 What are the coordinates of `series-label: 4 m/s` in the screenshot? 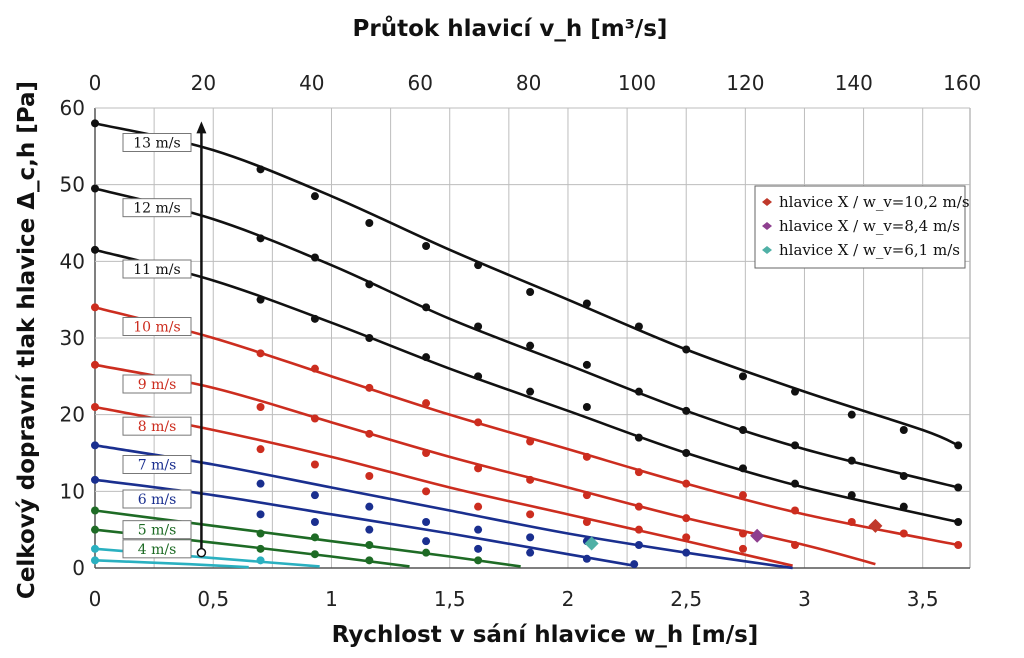 It's located at (157, 550).